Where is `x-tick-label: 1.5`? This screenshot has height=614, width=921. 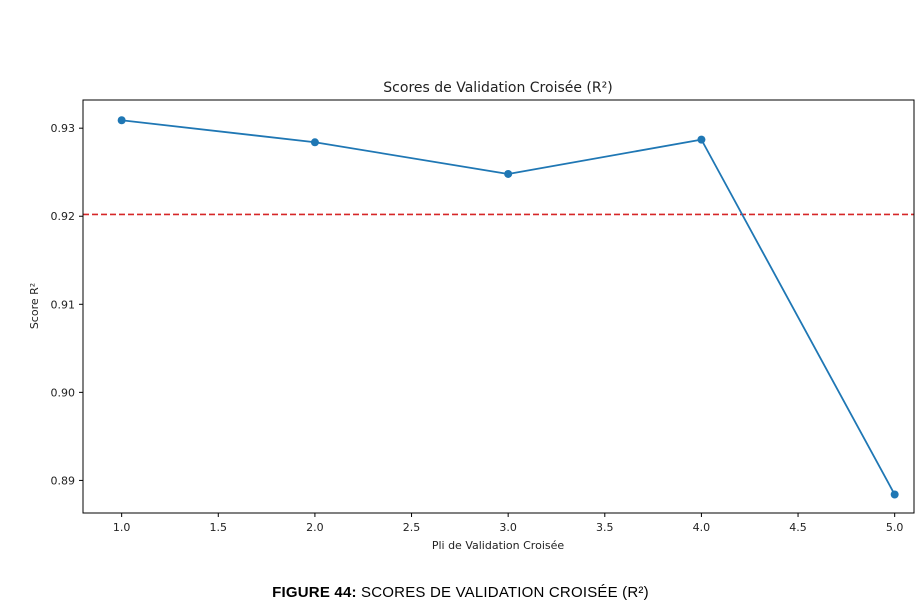 x-tick-label: 1.5 is located at coordinates (219, 527).